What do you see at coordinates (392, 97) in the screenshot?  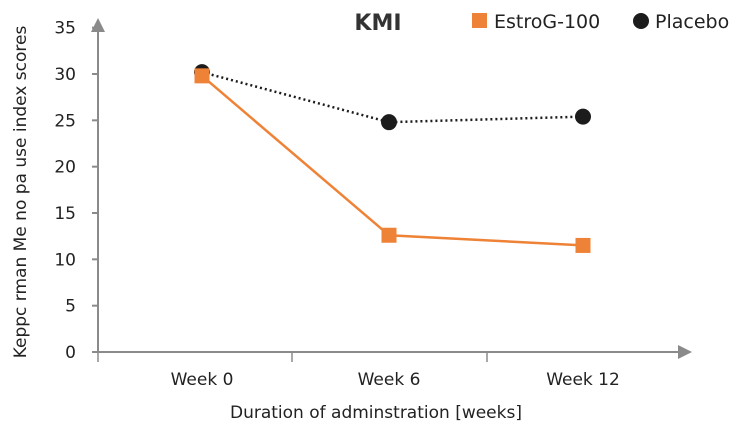 I see `series-line-placebo` at bounding box center [392, 97].